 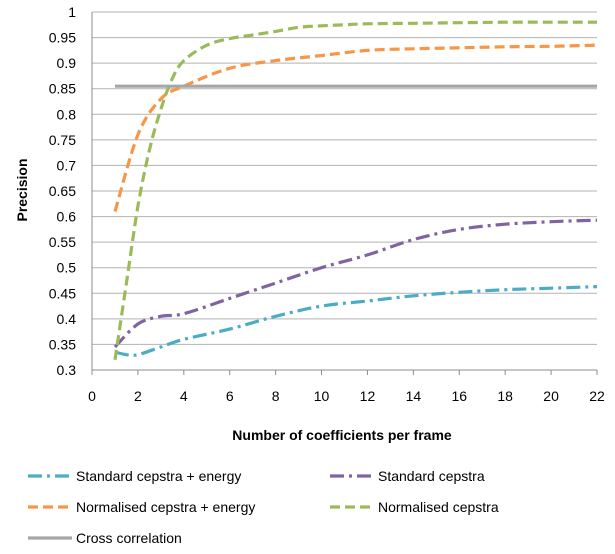 What do you see at coordinates (129, 538) in the screenshot?
I see `legend-label: Cross correlation` at bounding box center [129, 538].